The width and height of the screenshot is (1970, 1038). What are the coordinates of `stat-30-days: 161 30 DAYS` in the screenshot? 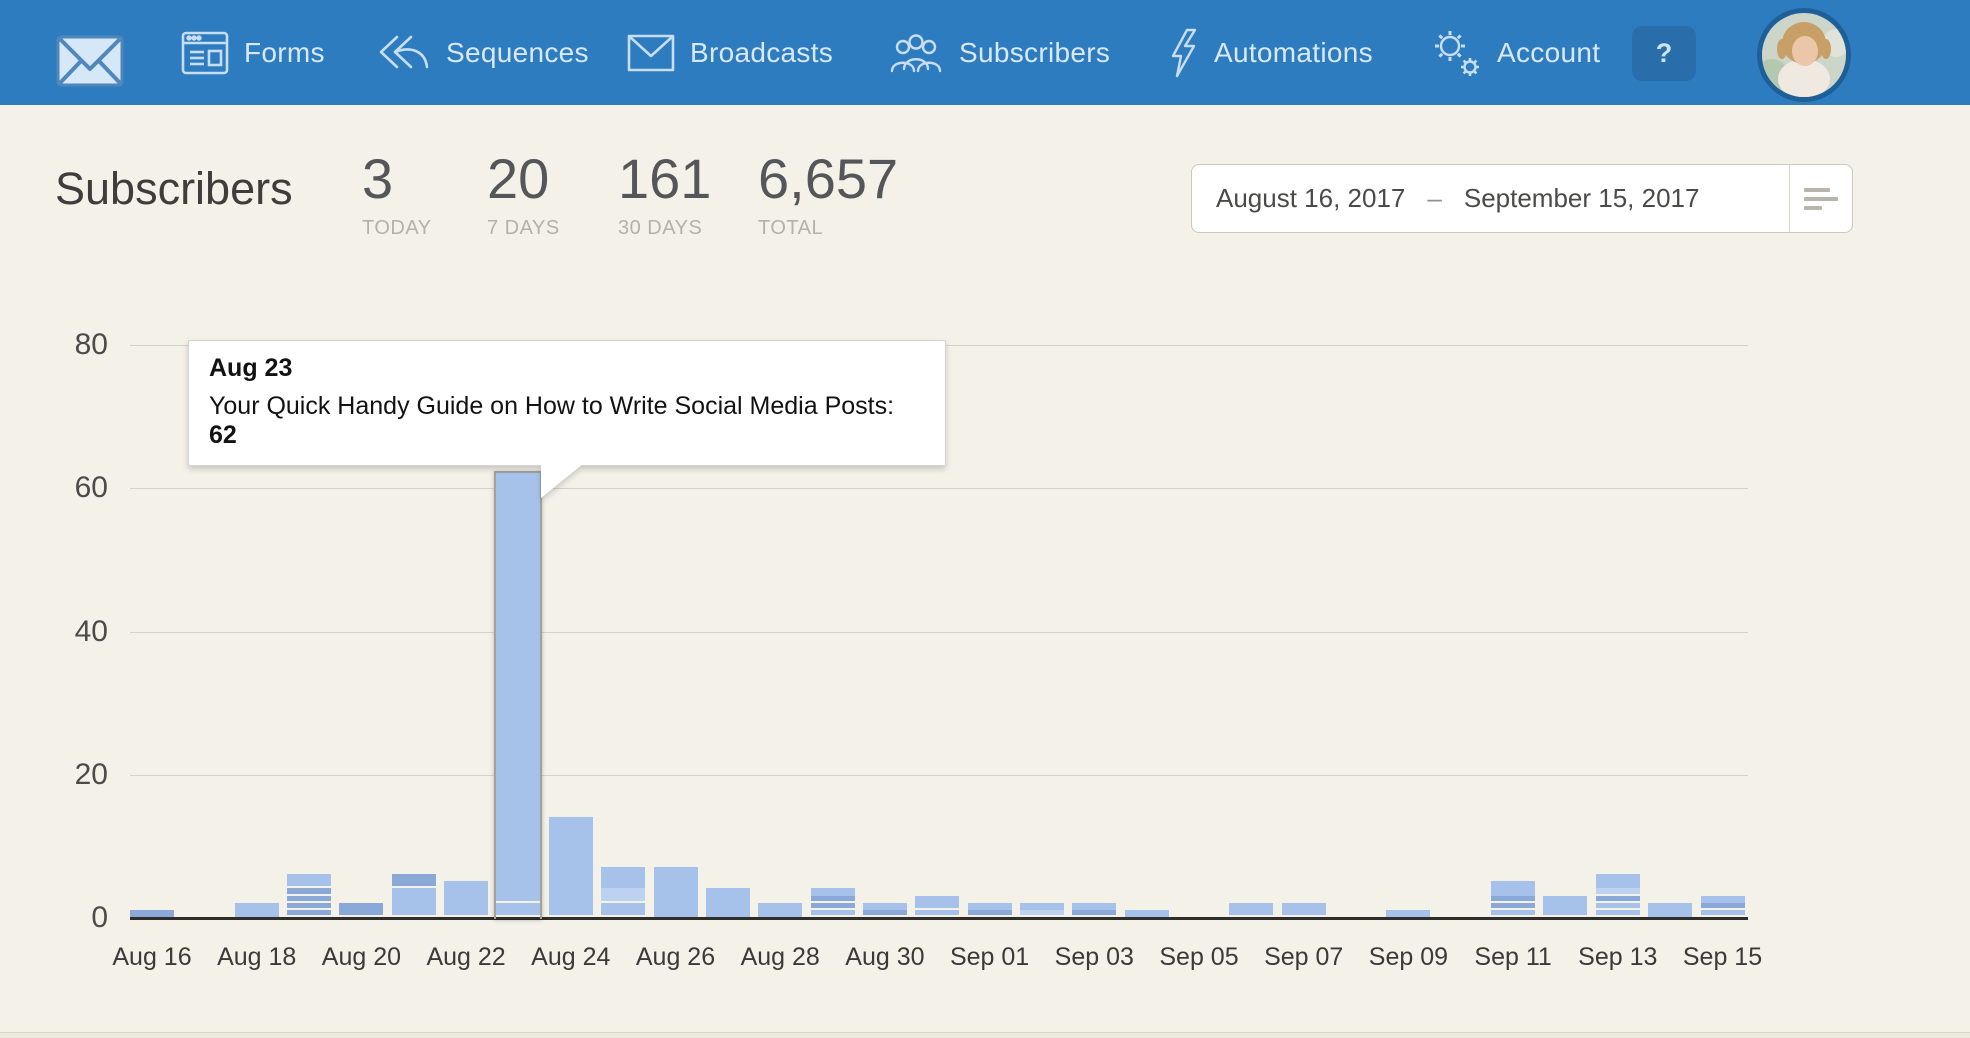 It's located at (664, 195).